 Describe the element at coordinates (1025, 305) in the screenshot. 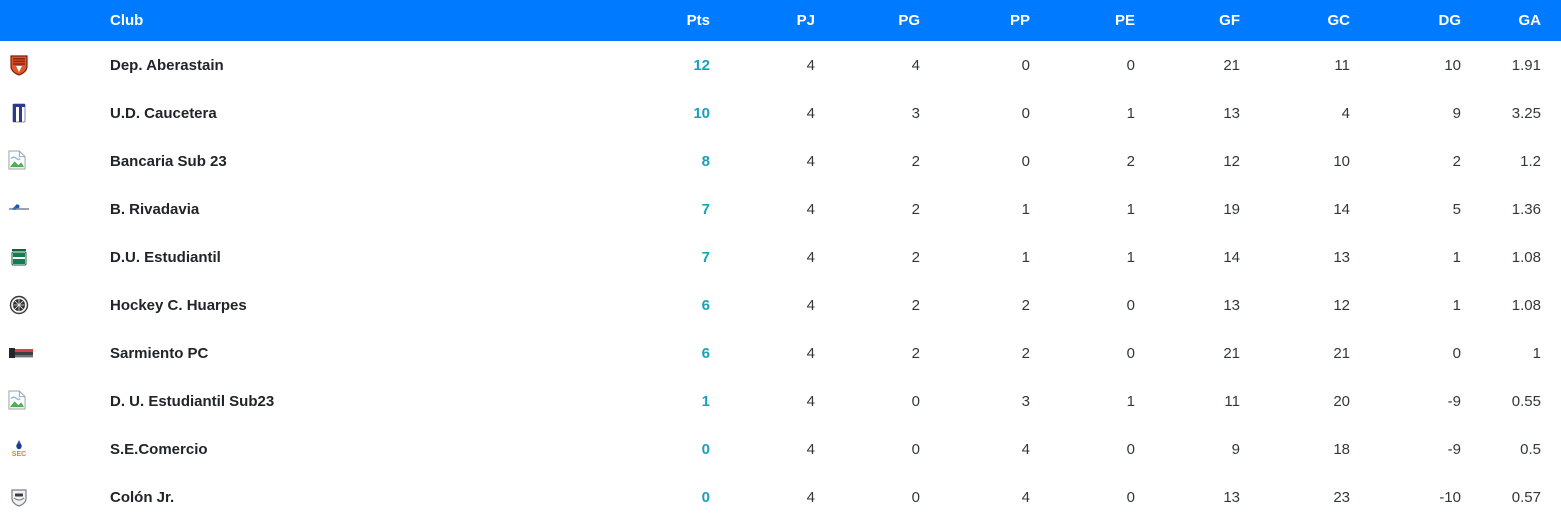

I see `cell-pp: 2` at that location.